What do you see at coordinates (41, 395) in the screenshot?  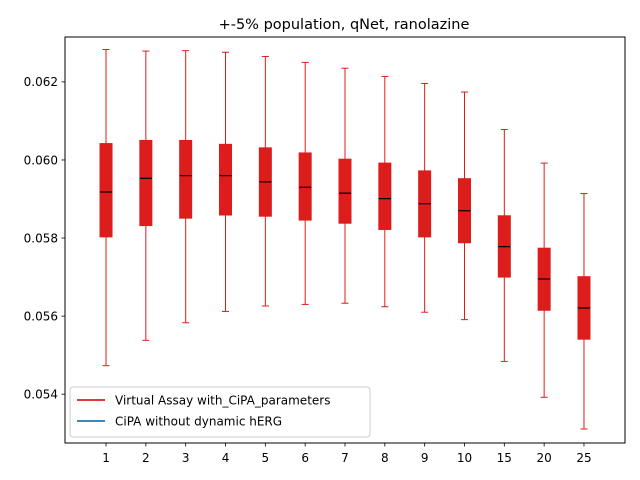 I see `y-tick-label: 0.054` at bounding box center [41, 395].